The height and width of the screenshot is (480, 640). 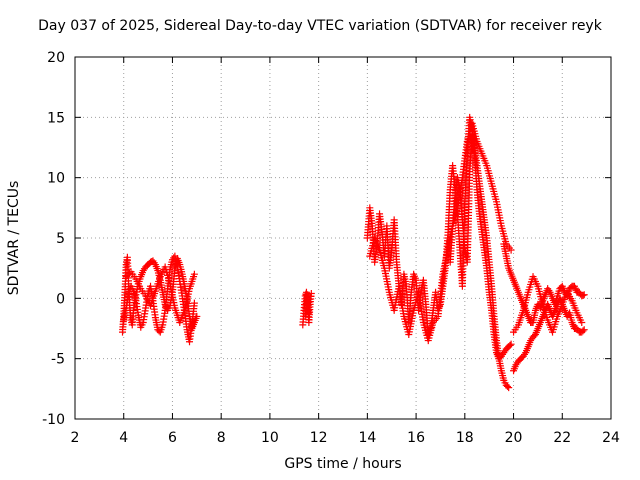 What do you see at coordinates (56, 58) in the screenshot?
I see `y-tick-label: 20` at bounding box center [56, 58].